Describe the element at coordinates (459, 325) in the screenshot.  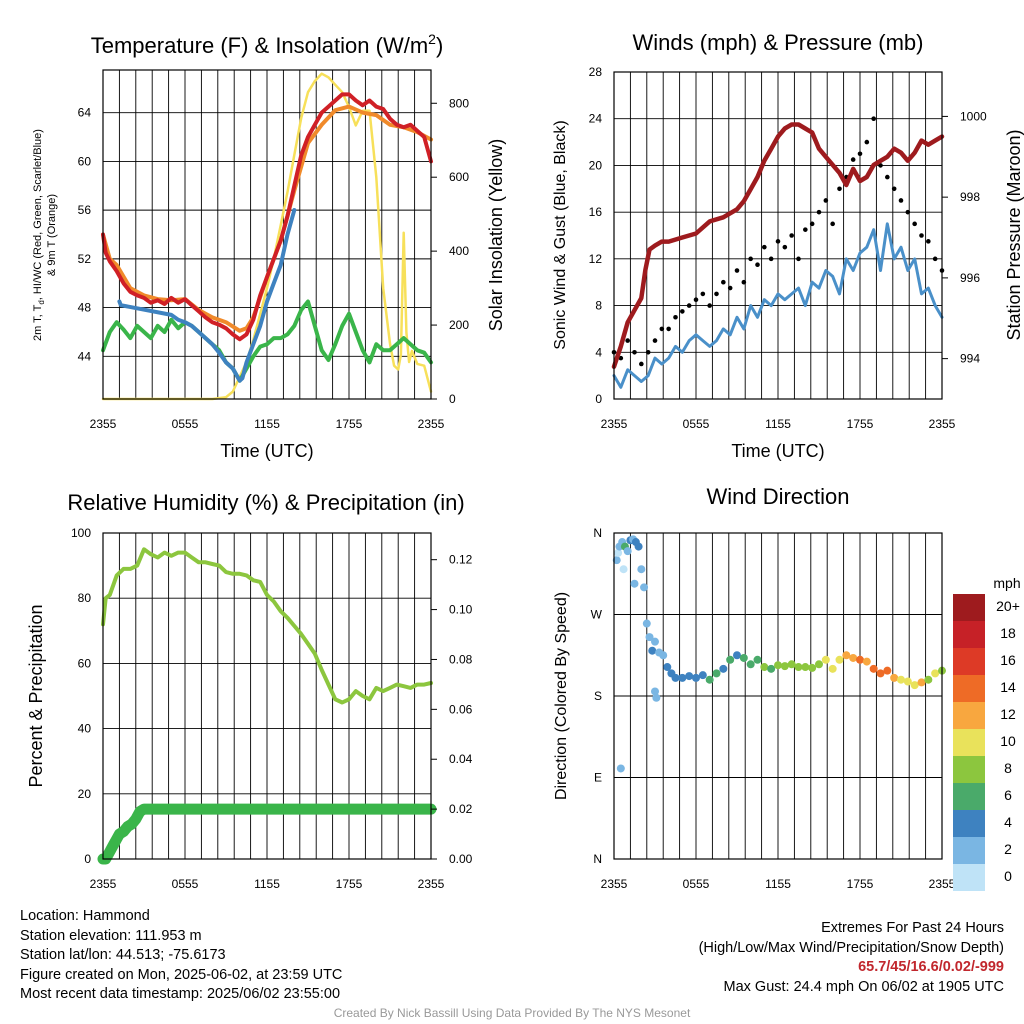
I see `temp-y2tick-label: 200` at that location.